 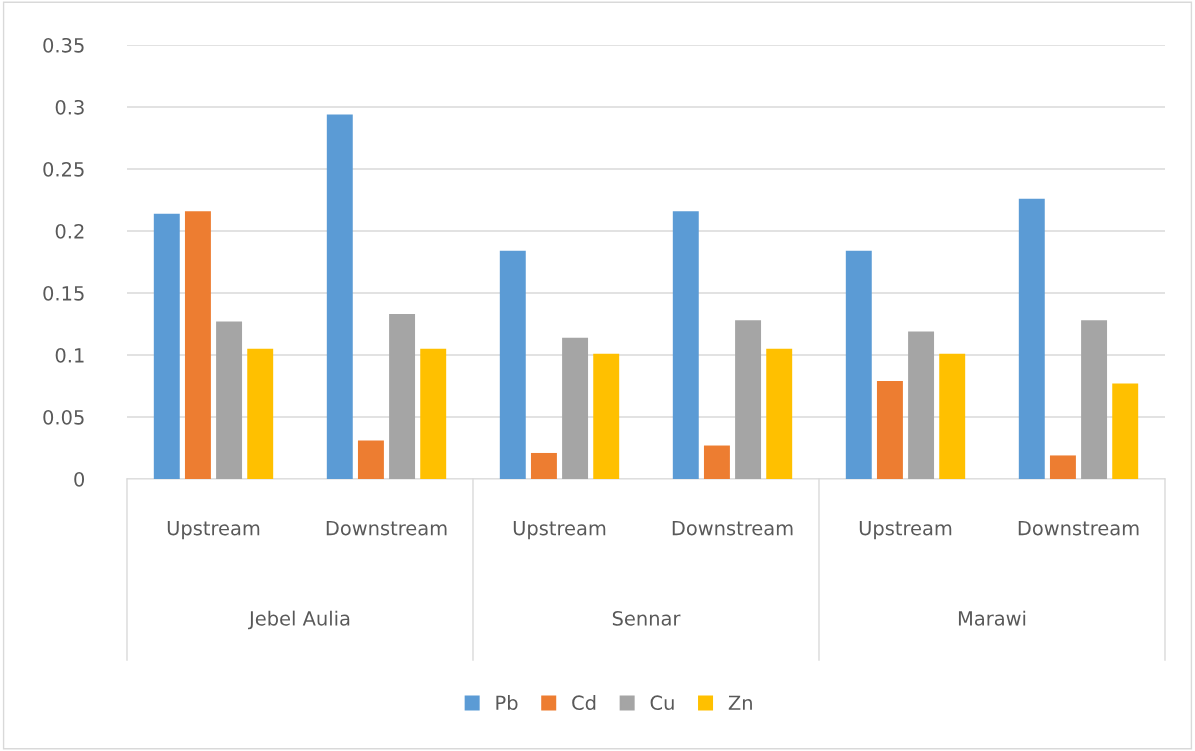 I want to click on y-tick-label: 0.05, so click(x=63, y=417).